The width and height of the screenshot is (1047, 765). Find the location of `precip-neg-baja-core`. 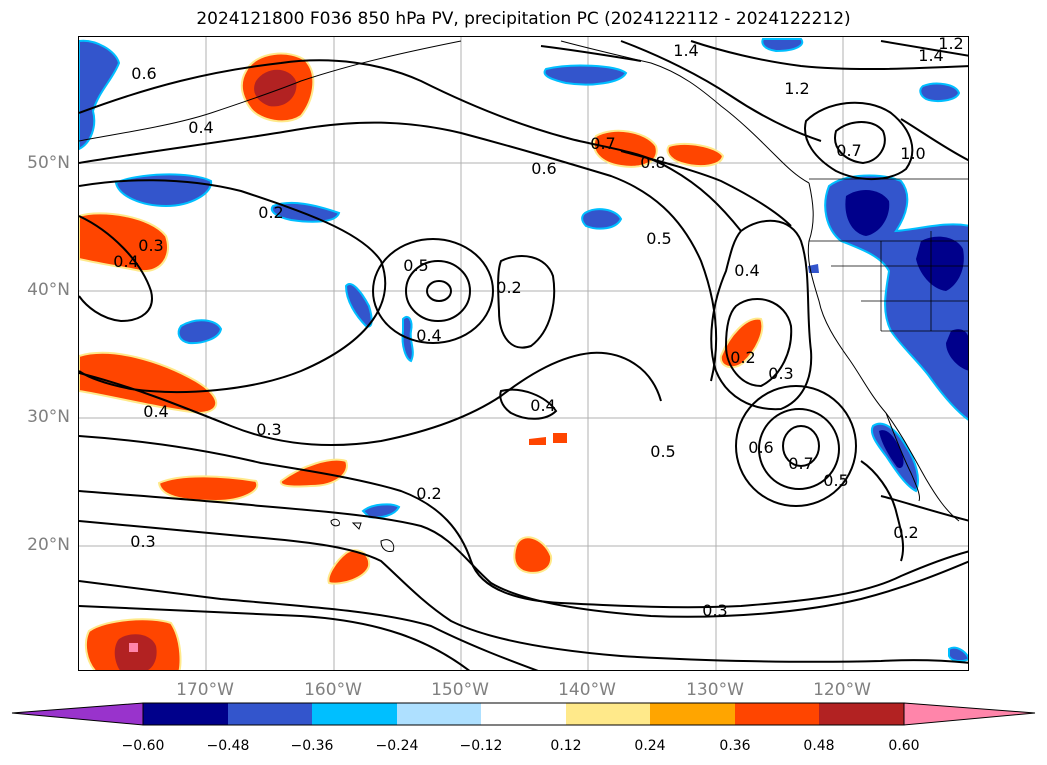

precip-neg-baja-core is located at coordinates (891, 449).